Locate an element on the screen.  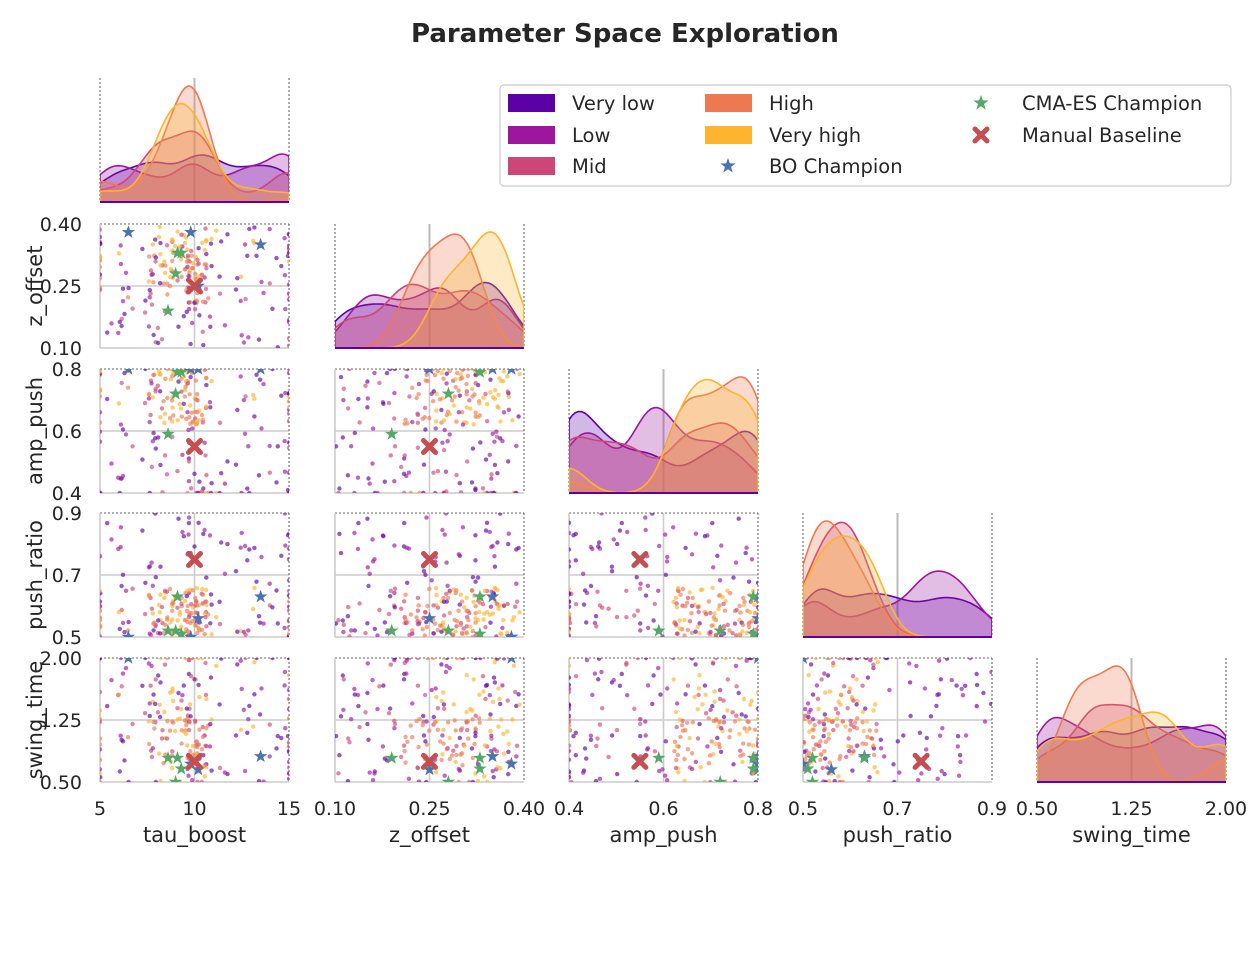
manual-baseline-marker is located at coordinates (194, 446).